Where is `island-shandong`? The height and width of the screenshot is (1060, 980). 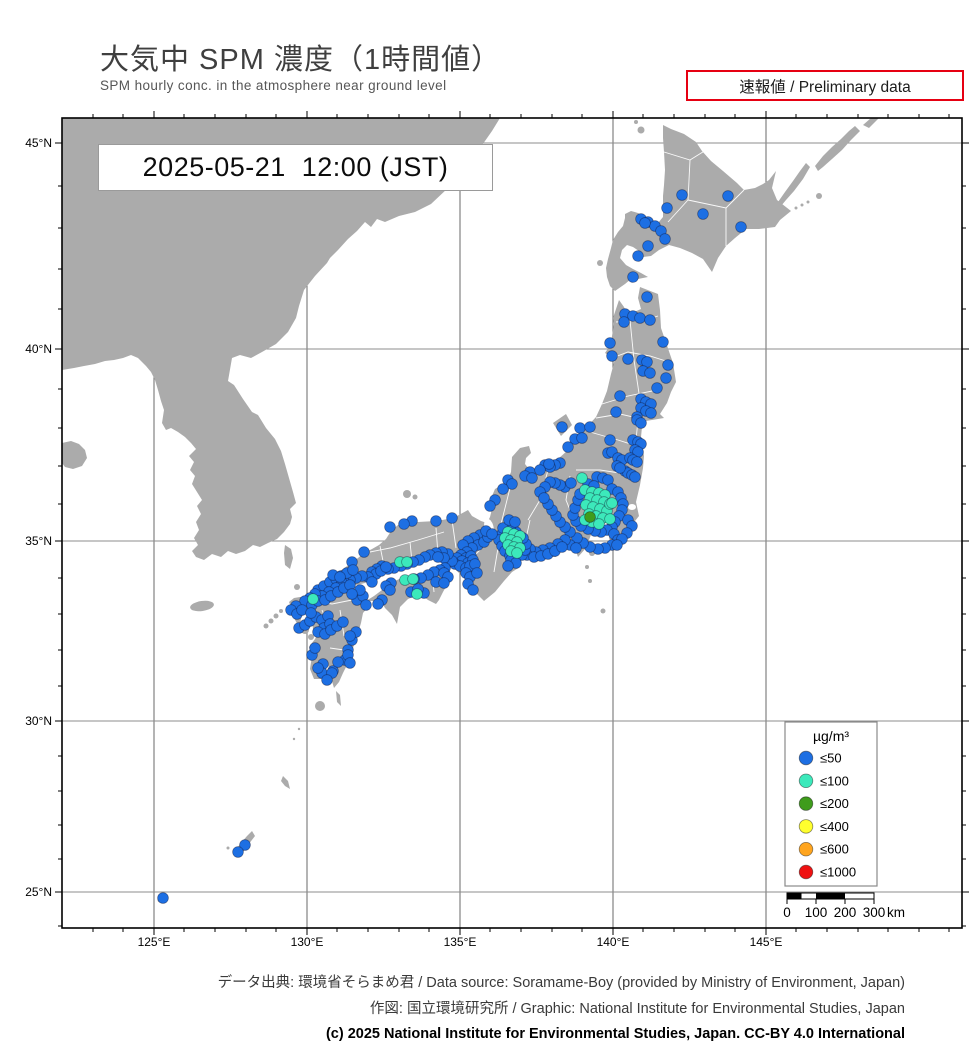
island-shandong is located at coordinates (74, 455).